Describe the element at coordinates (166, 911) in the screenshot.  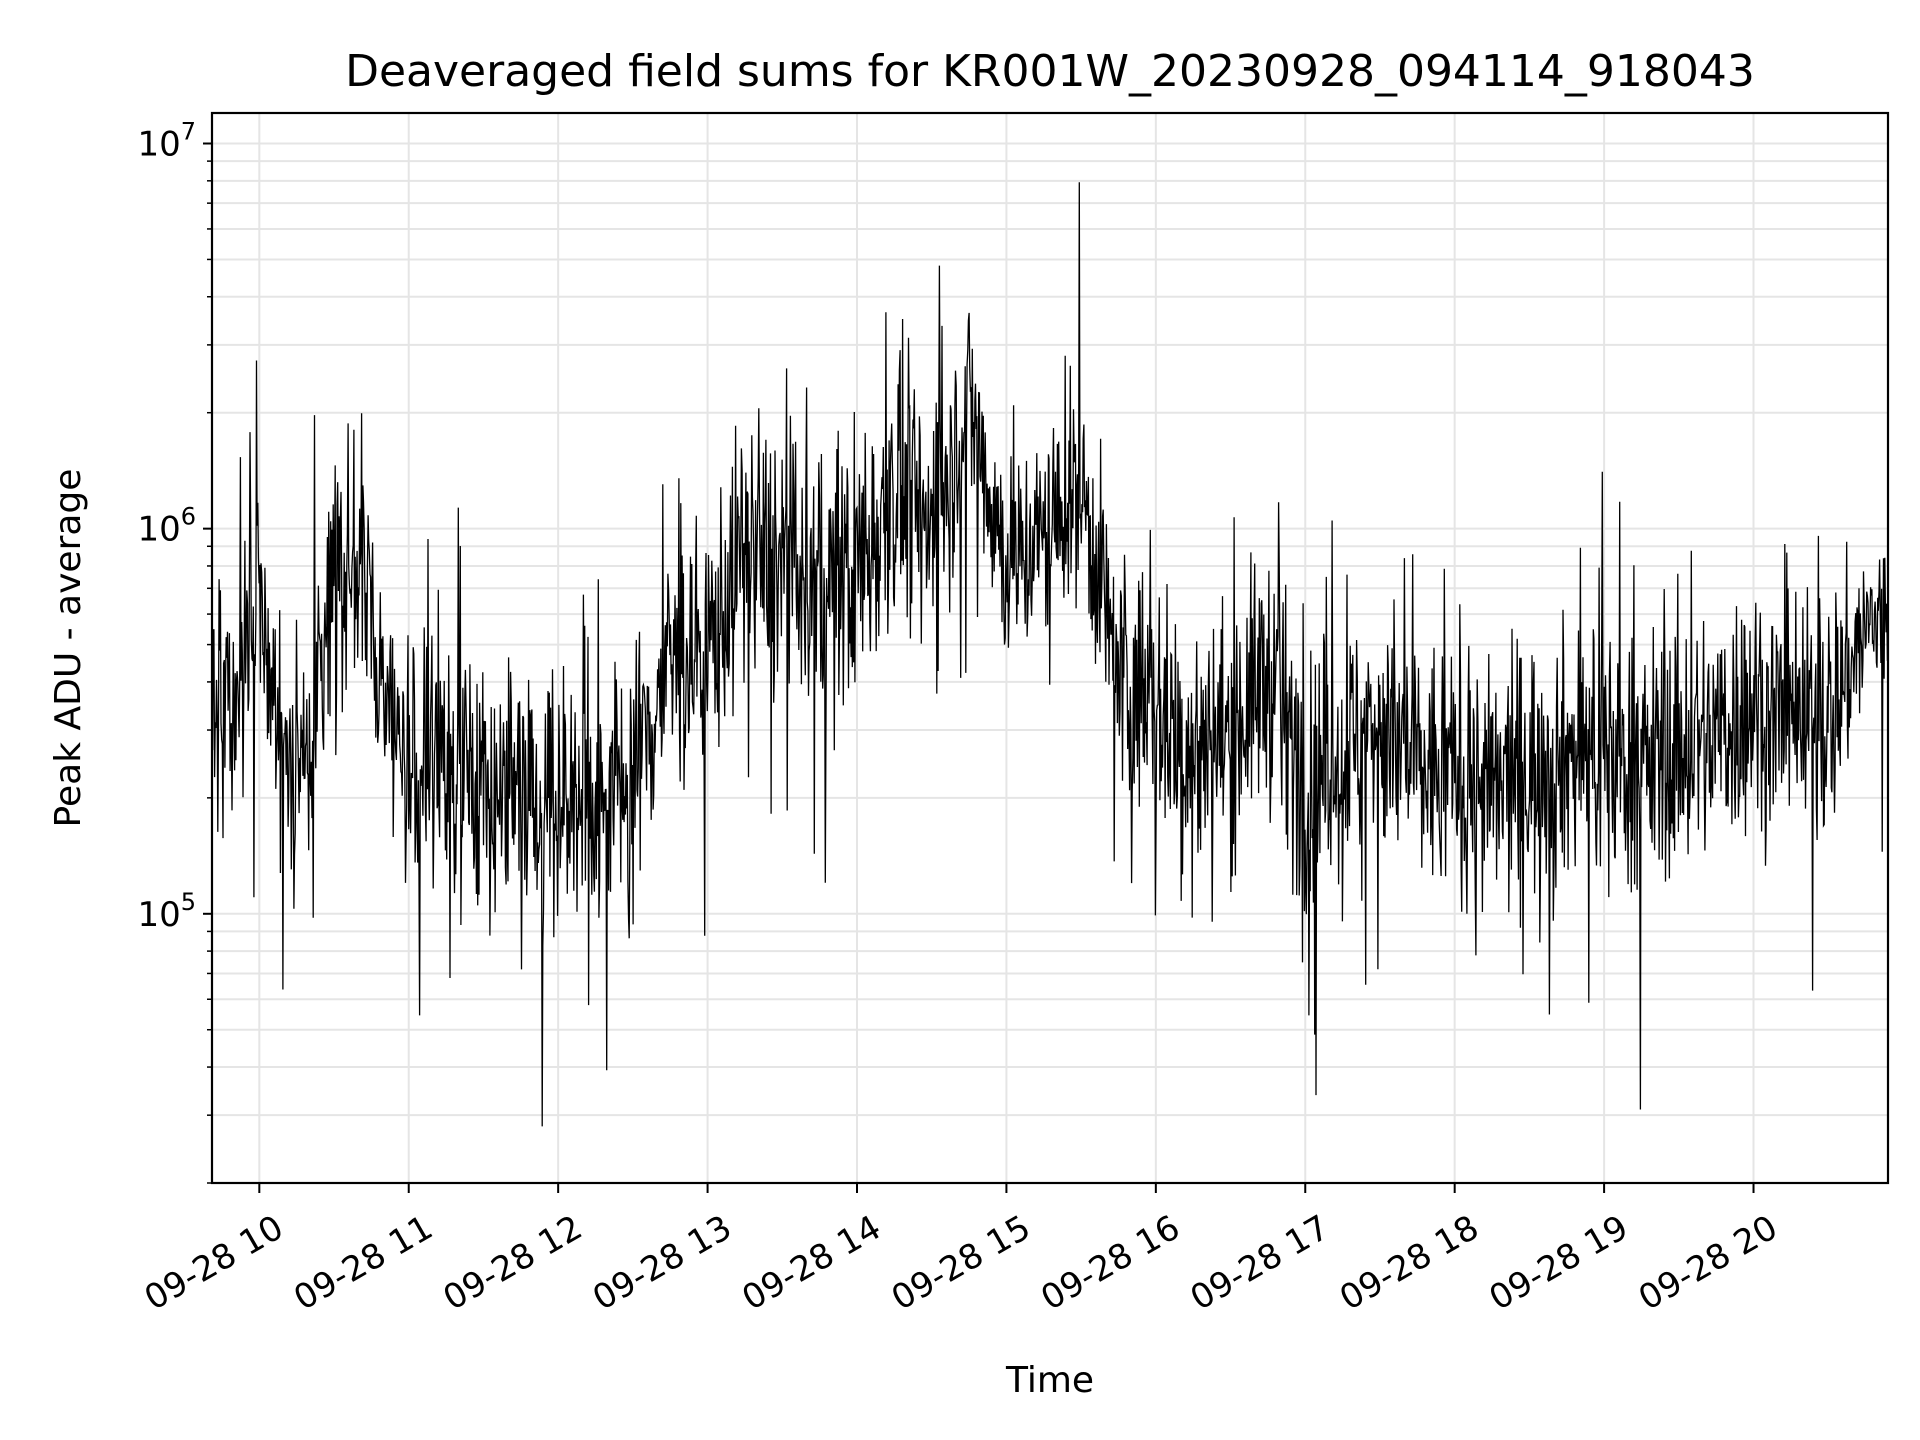
I see `y-tick-label: 10⁵` at that location.